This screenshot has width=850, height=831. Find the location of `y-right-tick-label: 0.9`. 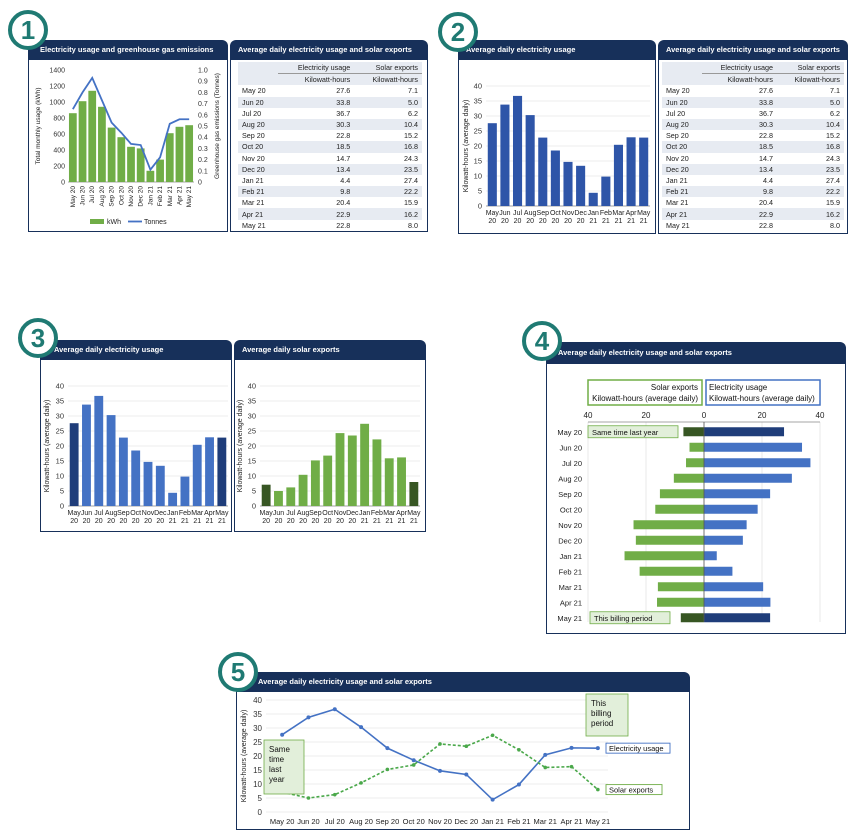

y-right-tick-label: 0.9 is located at coordinates (203, 82).